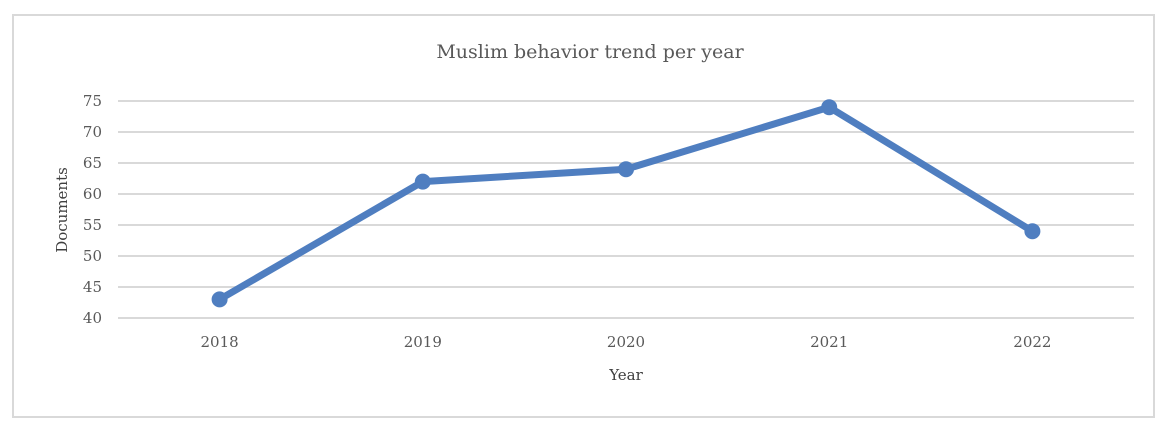 The height and width of the screenshot is (423, 1170). I want to click on x-tick-label: 2020, so click(626, 342).